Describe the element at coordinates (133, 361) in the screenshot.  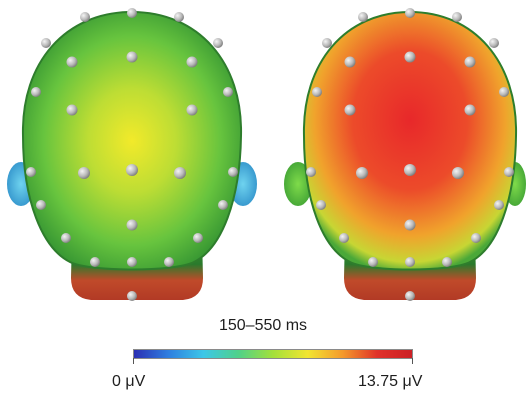
I see `colorbar-tick-min` at that location.